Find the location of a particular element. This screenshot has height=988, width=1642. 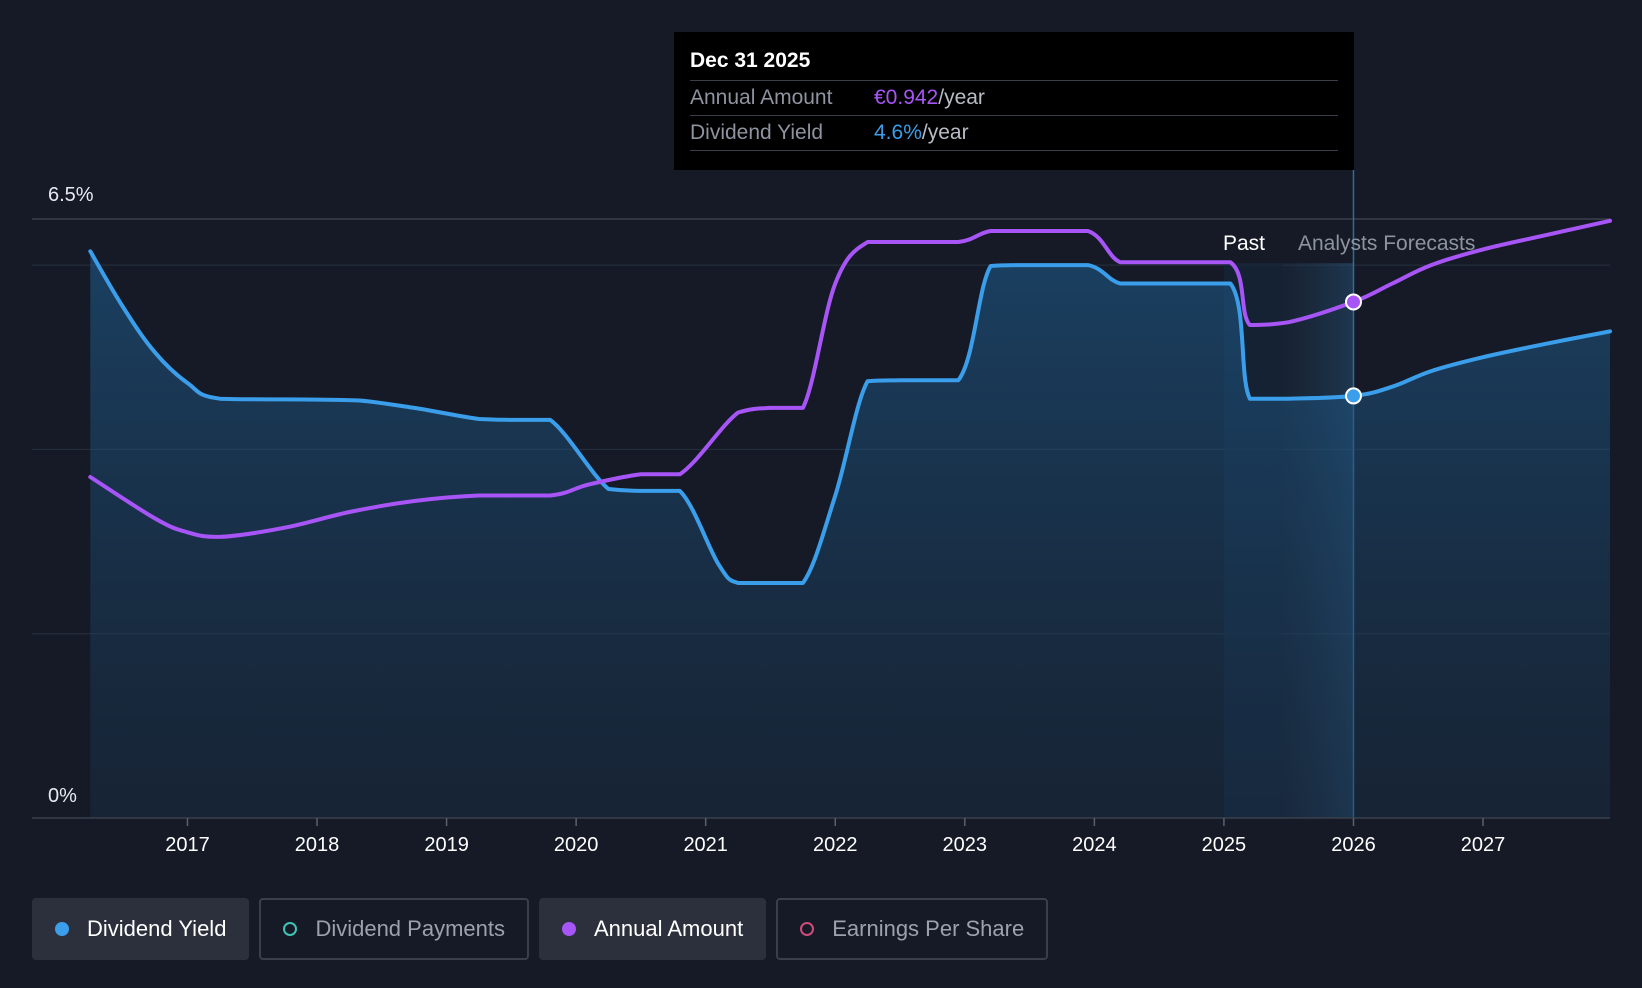

x-tick-label: 2020 is located at coordinates (576, 845).